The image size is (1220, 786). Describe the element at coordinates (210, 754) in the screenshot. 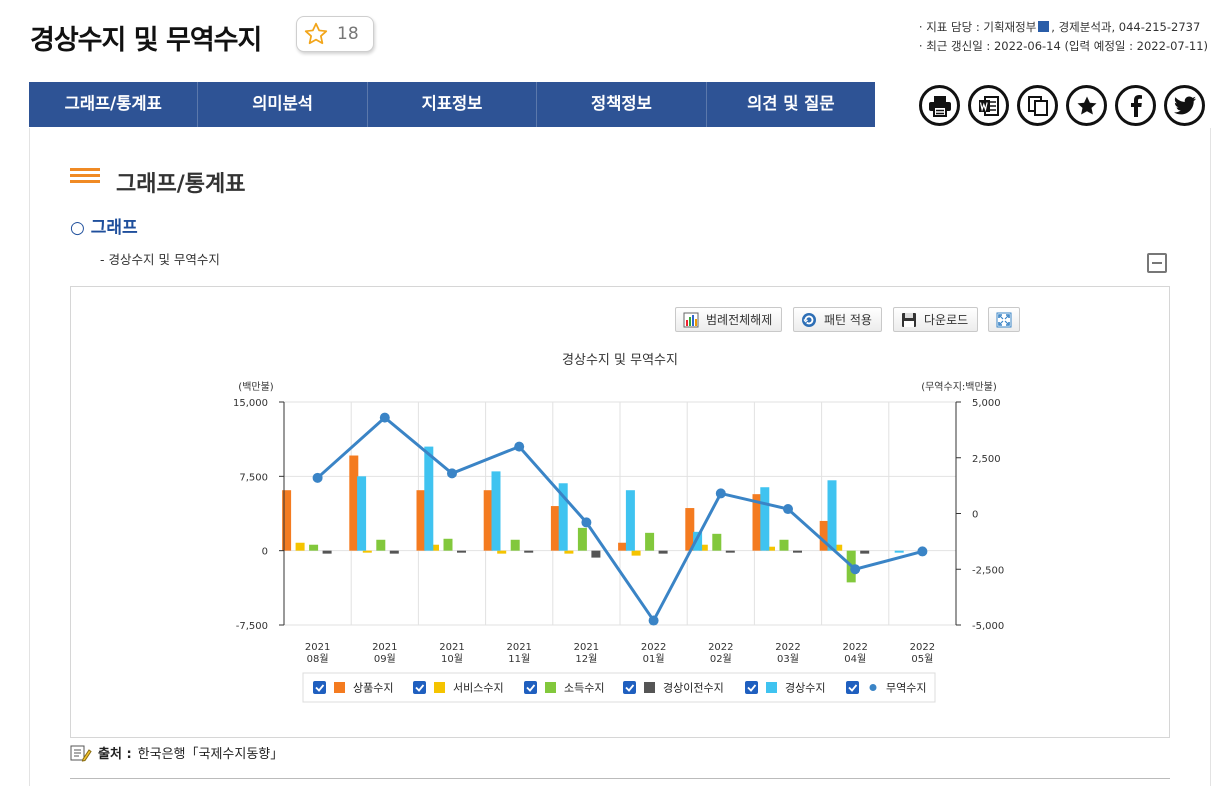

I see `source-text: 한국은행「국제수지동향」` at that location.